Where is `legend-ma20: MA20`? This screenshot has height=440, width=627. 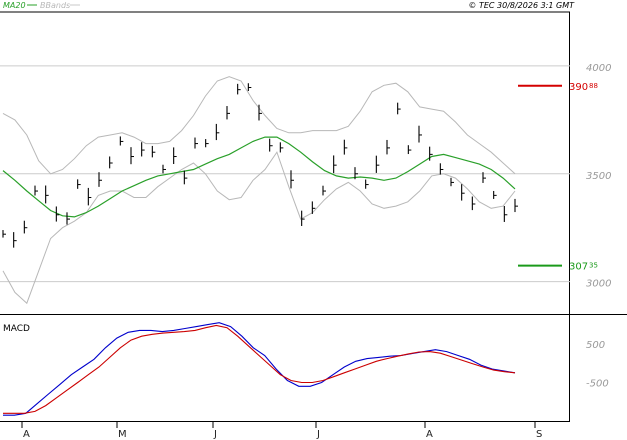 legend-ma20: MA20 is located at coordinates (14, 5).